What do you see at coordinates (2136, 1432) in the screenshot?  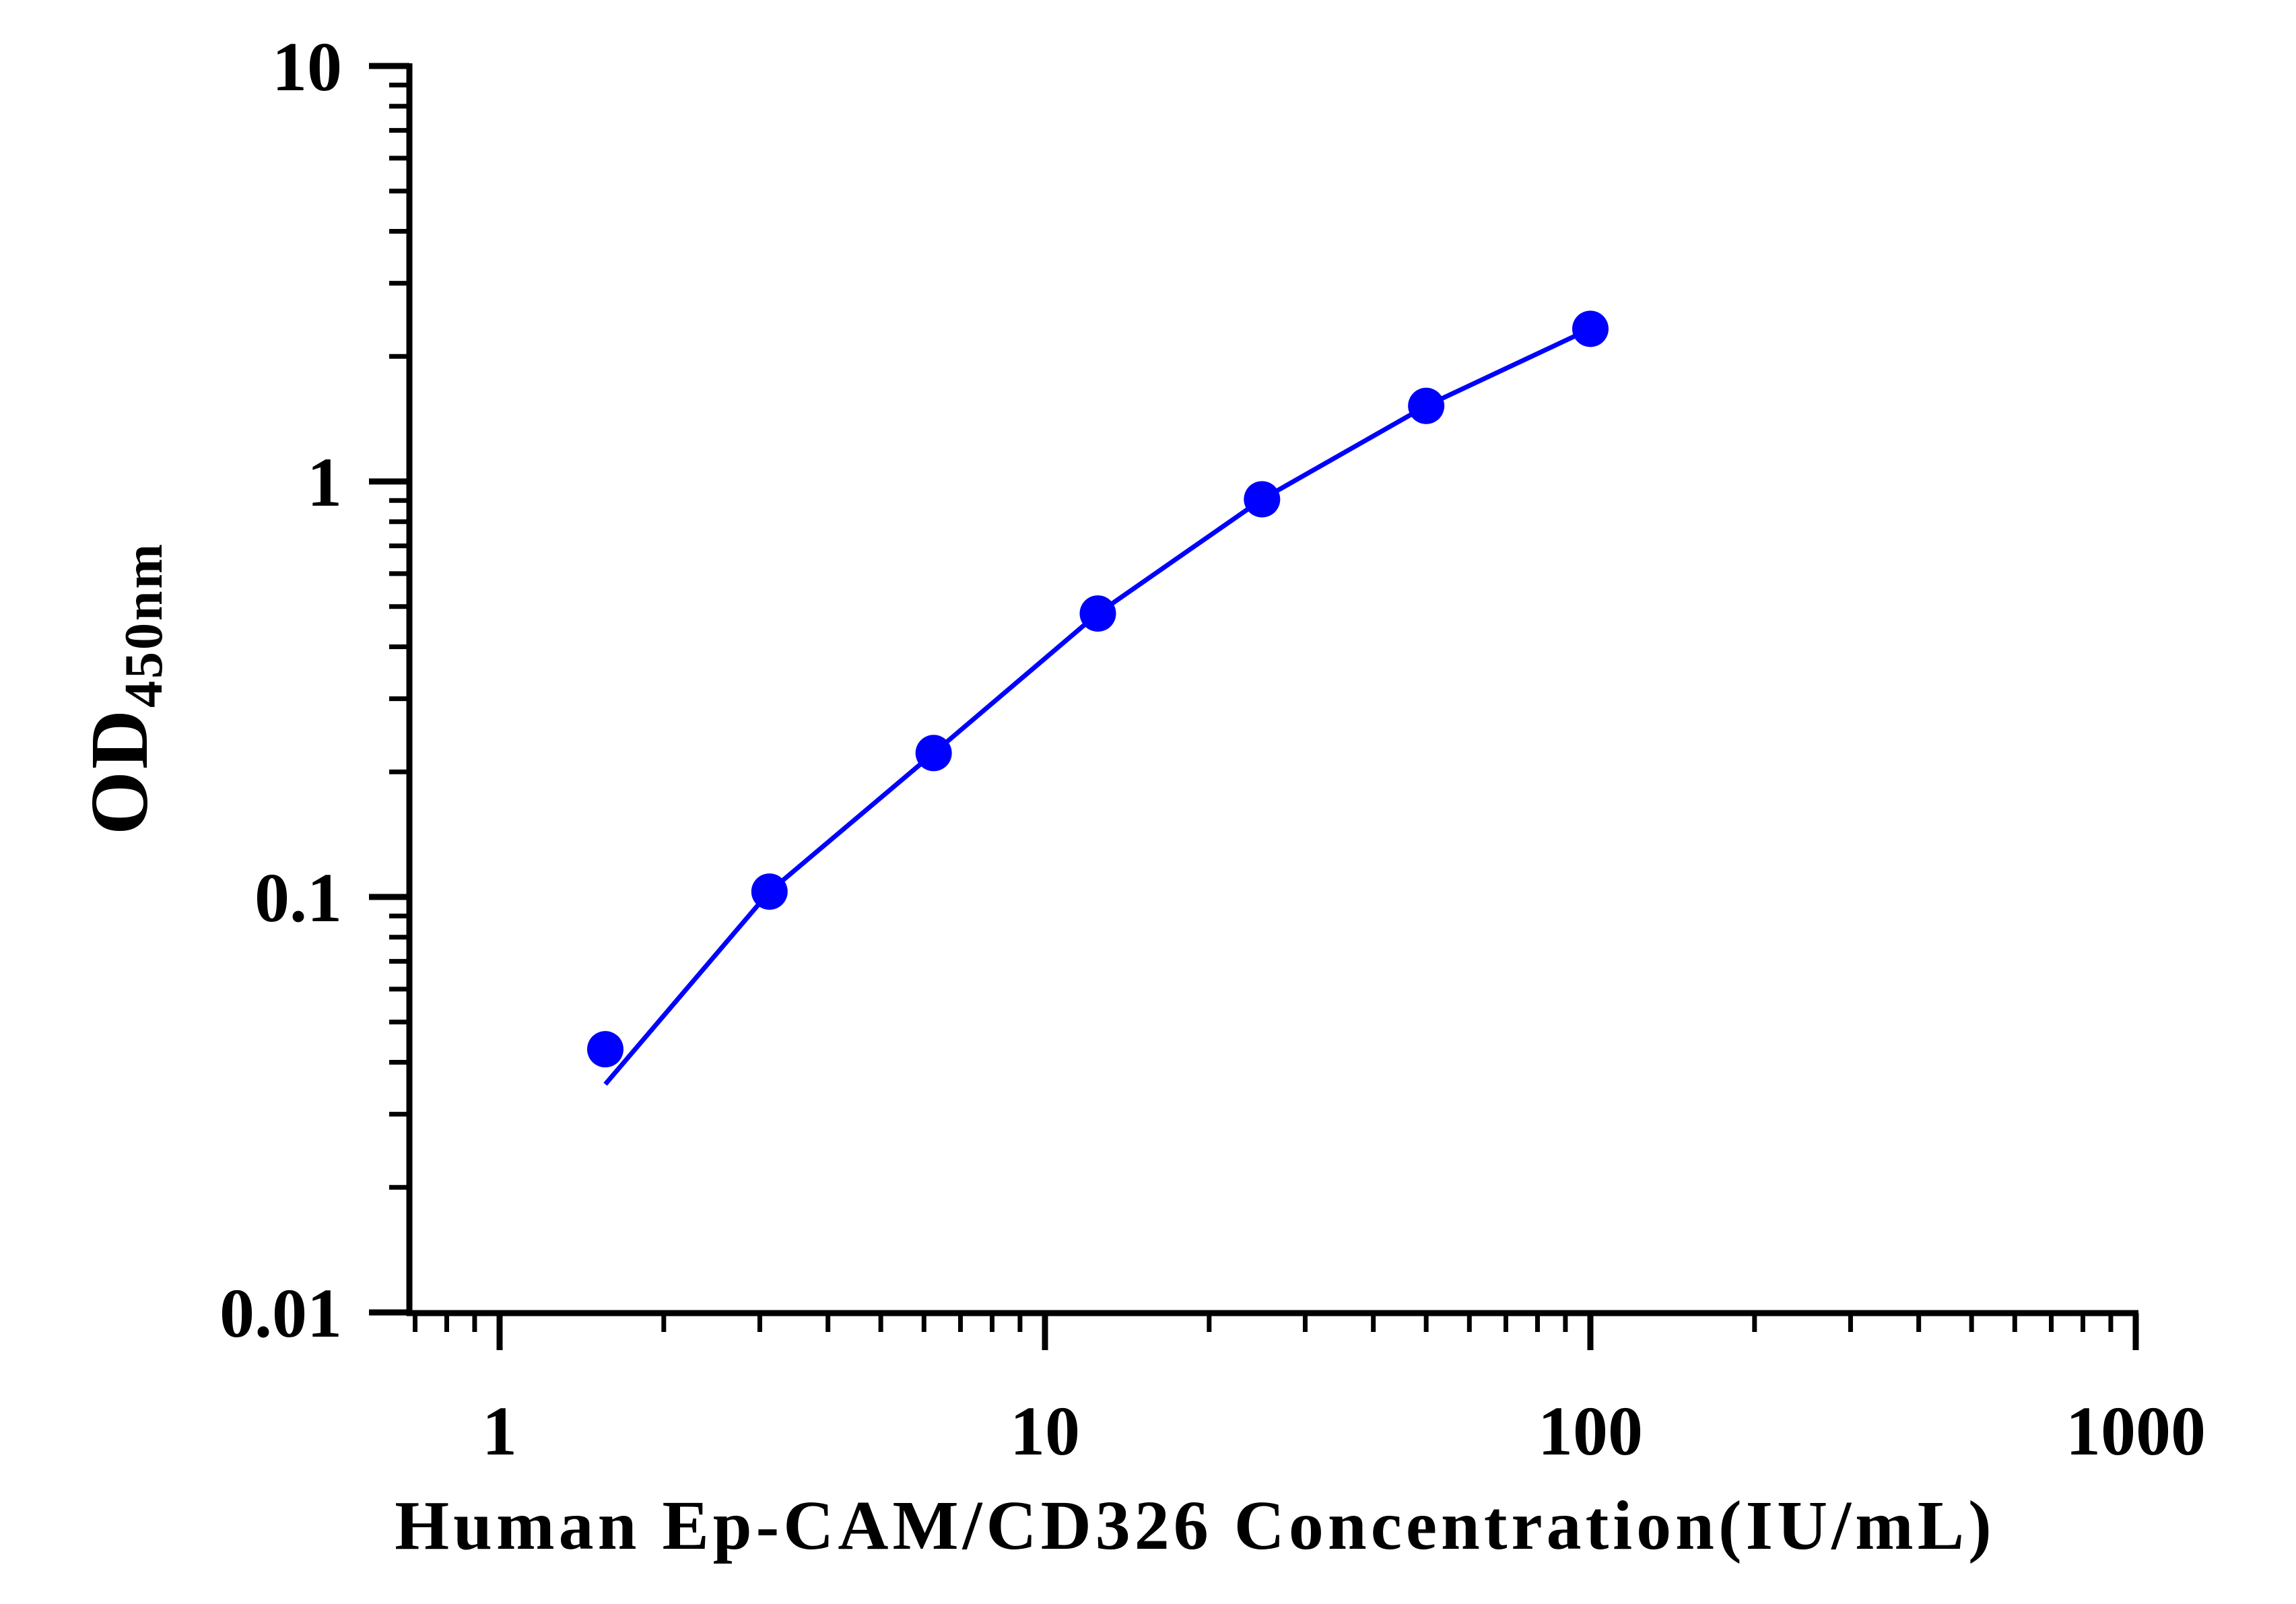 I see `x-tick-label: 1000` at bounding box center [2136, 1432].